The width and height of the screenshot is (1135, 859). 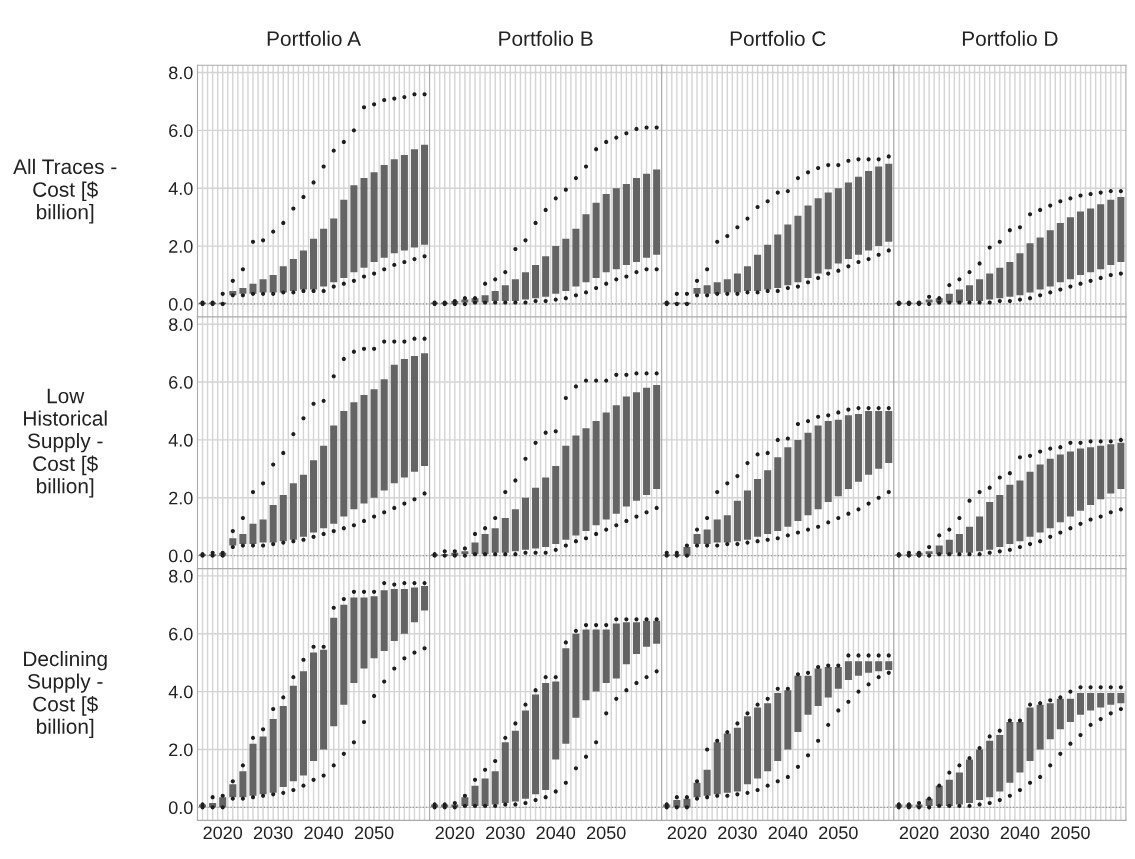 What do you see at coordinates (314, 38) in the screenshot?
I see `chart-title: Portfolio A` at bounding box center [314, 38].